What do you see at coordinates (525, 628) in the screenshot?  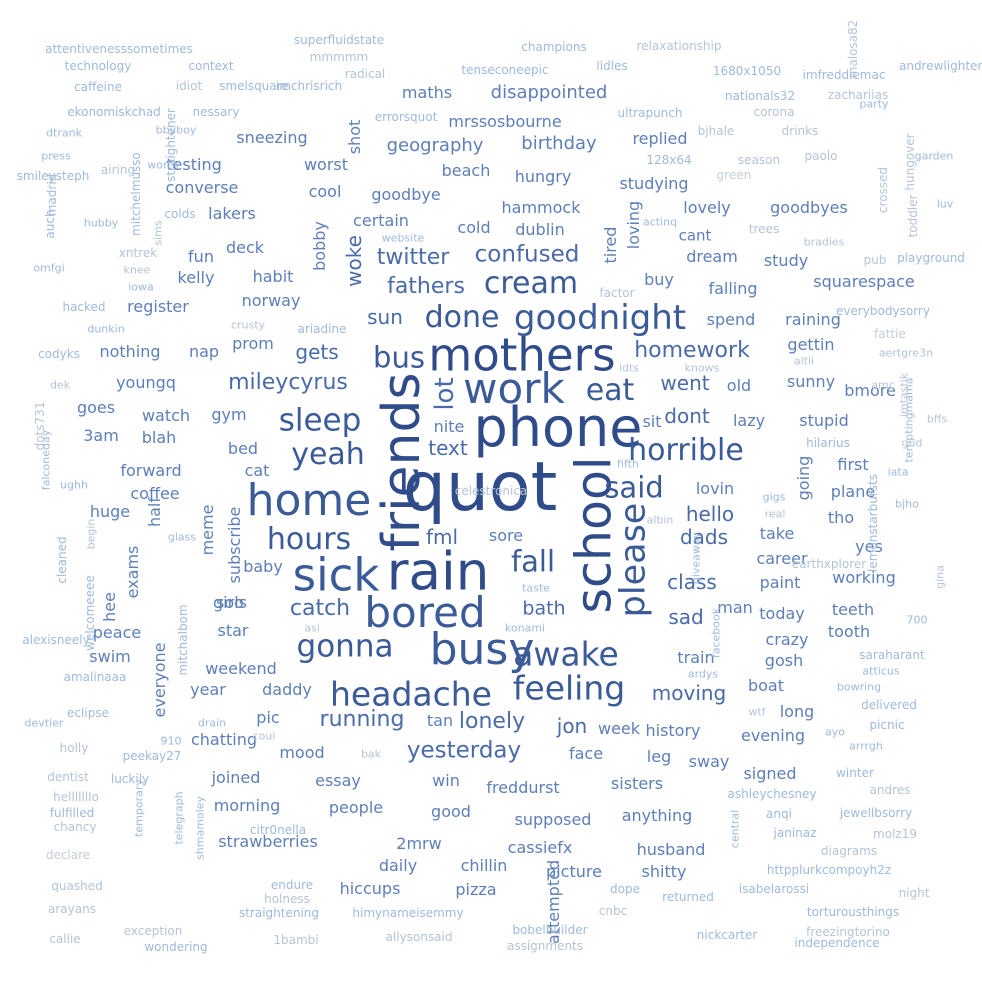 I see `word: konami` at bounding box center [525, 628].